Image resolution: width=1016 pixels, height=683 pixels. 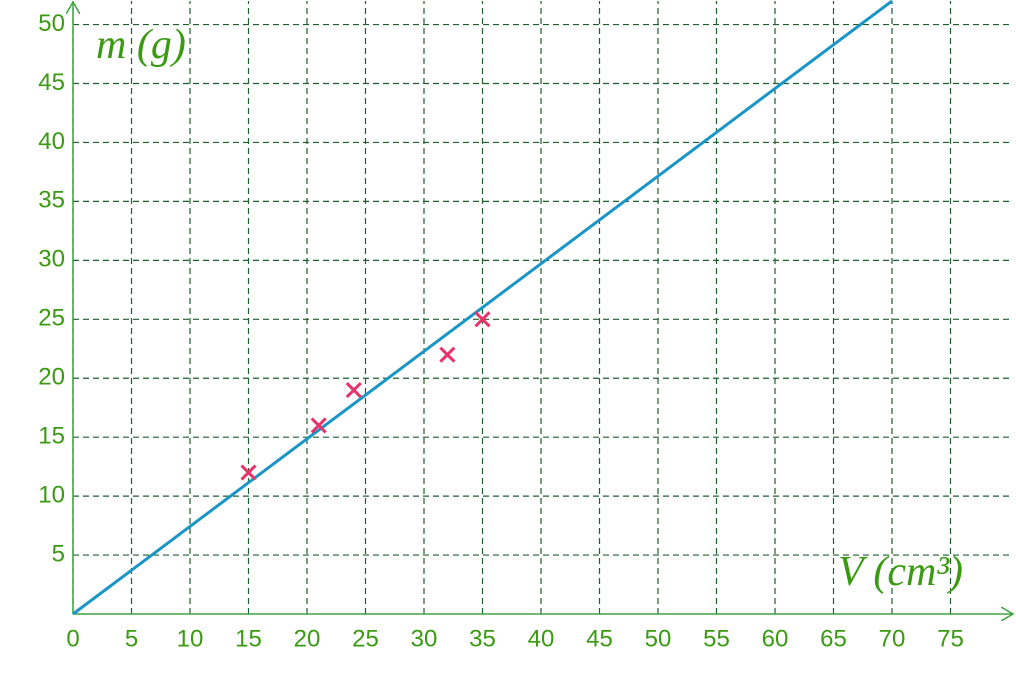 What do you see at coordinates (51, 259) in the screenshot?
I see `y-tick-label: 30` at bounding box center [51, 259].